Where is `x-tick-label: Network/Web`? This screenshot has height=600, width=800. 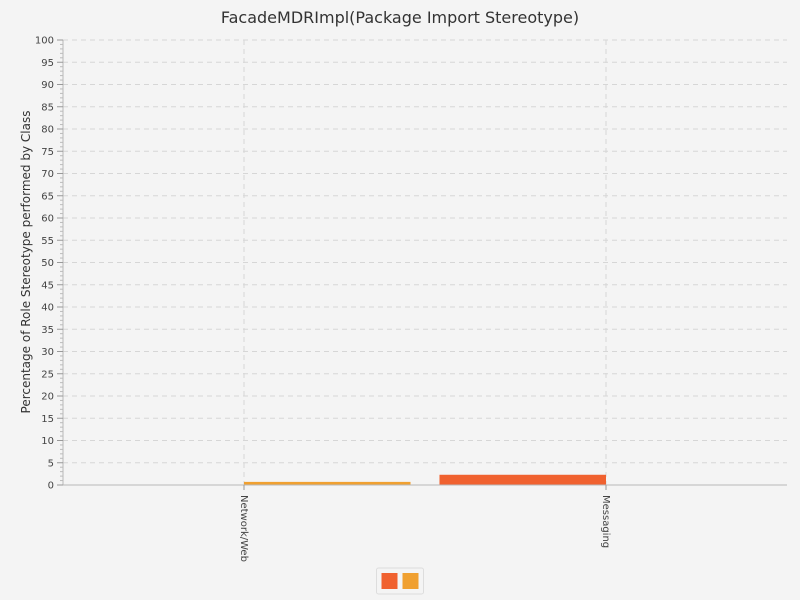 x-tick-label: Network/Web is located at coordinates (243, 528).